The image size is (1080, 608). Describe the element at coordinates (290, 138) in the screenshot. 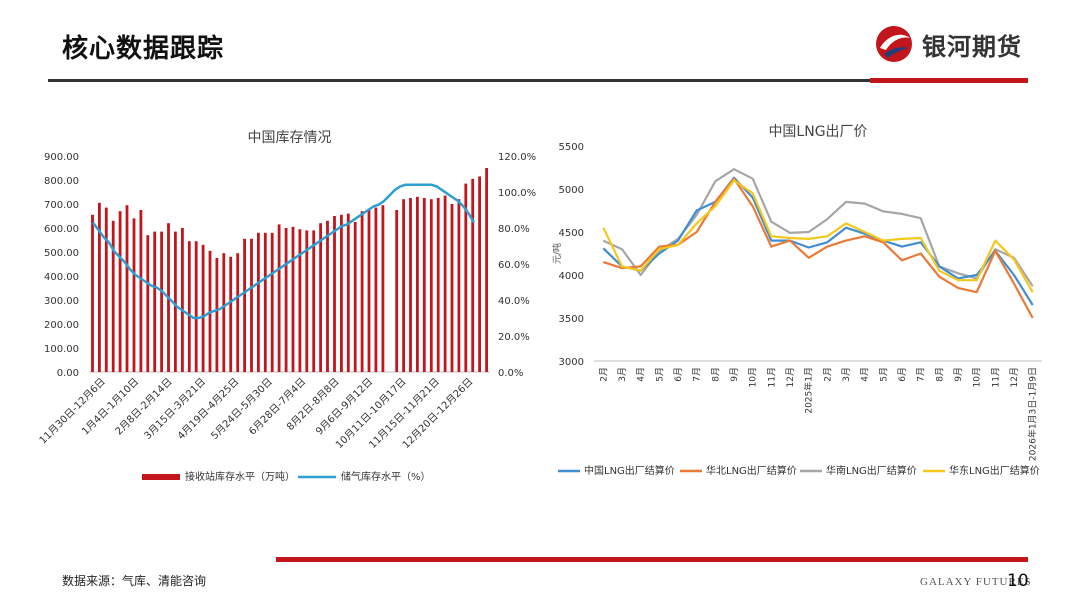

I see `chart-title: 中国库存情况` at that location.